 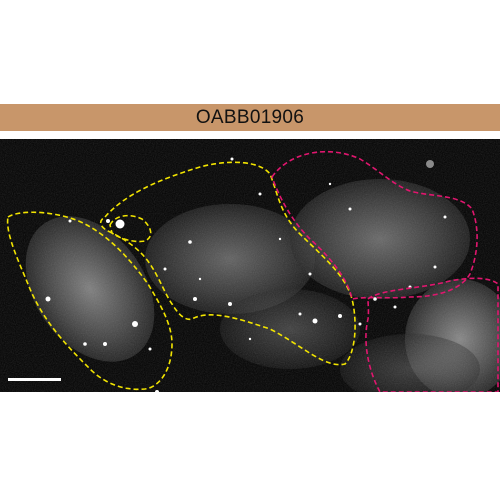 I want to click on sample-id-label: OABB01906, so click(x=250, y=117).